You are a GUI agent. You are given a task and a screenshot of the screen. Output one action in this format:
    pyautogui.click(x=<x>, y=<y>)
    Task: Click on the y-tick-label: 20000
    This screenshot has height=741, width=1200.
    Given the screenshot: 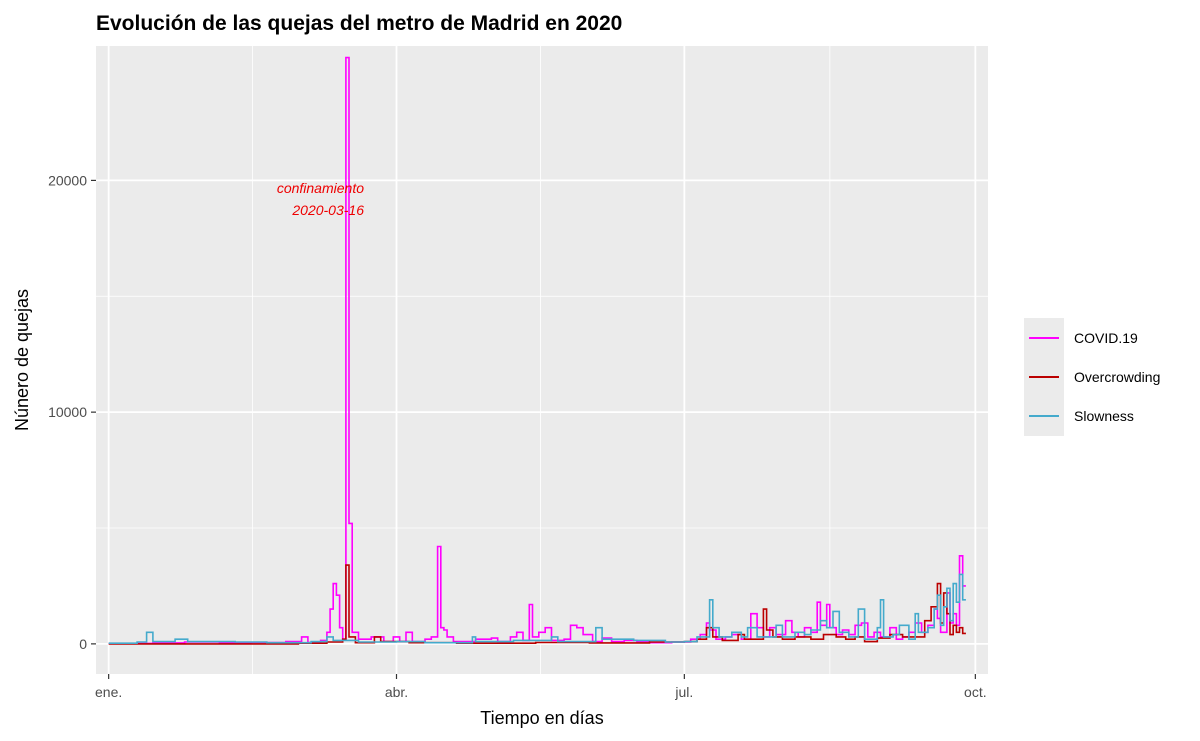 What is the action you would take?
    pyautogui.click(x=67, y=180)
    